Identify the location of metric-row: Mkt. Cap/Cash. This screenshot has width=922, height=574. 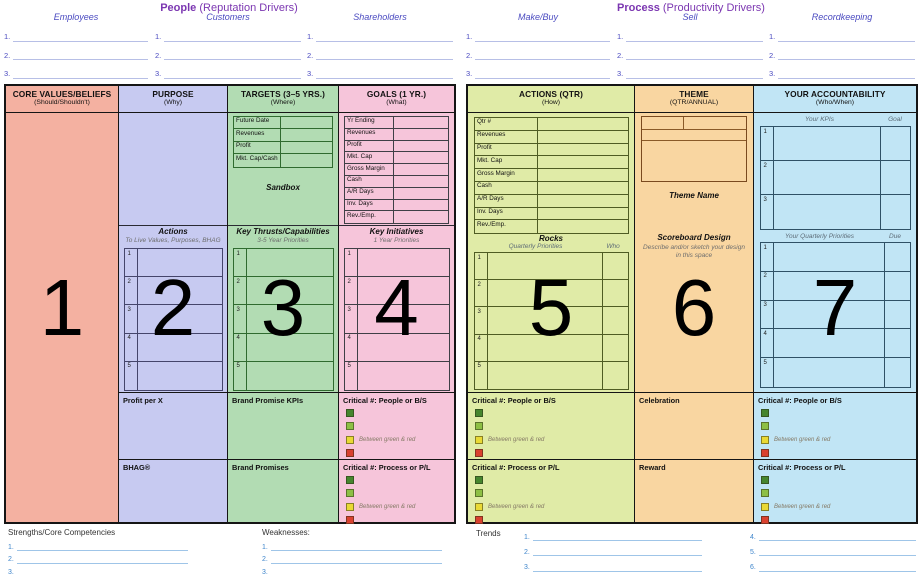
(283, 160).